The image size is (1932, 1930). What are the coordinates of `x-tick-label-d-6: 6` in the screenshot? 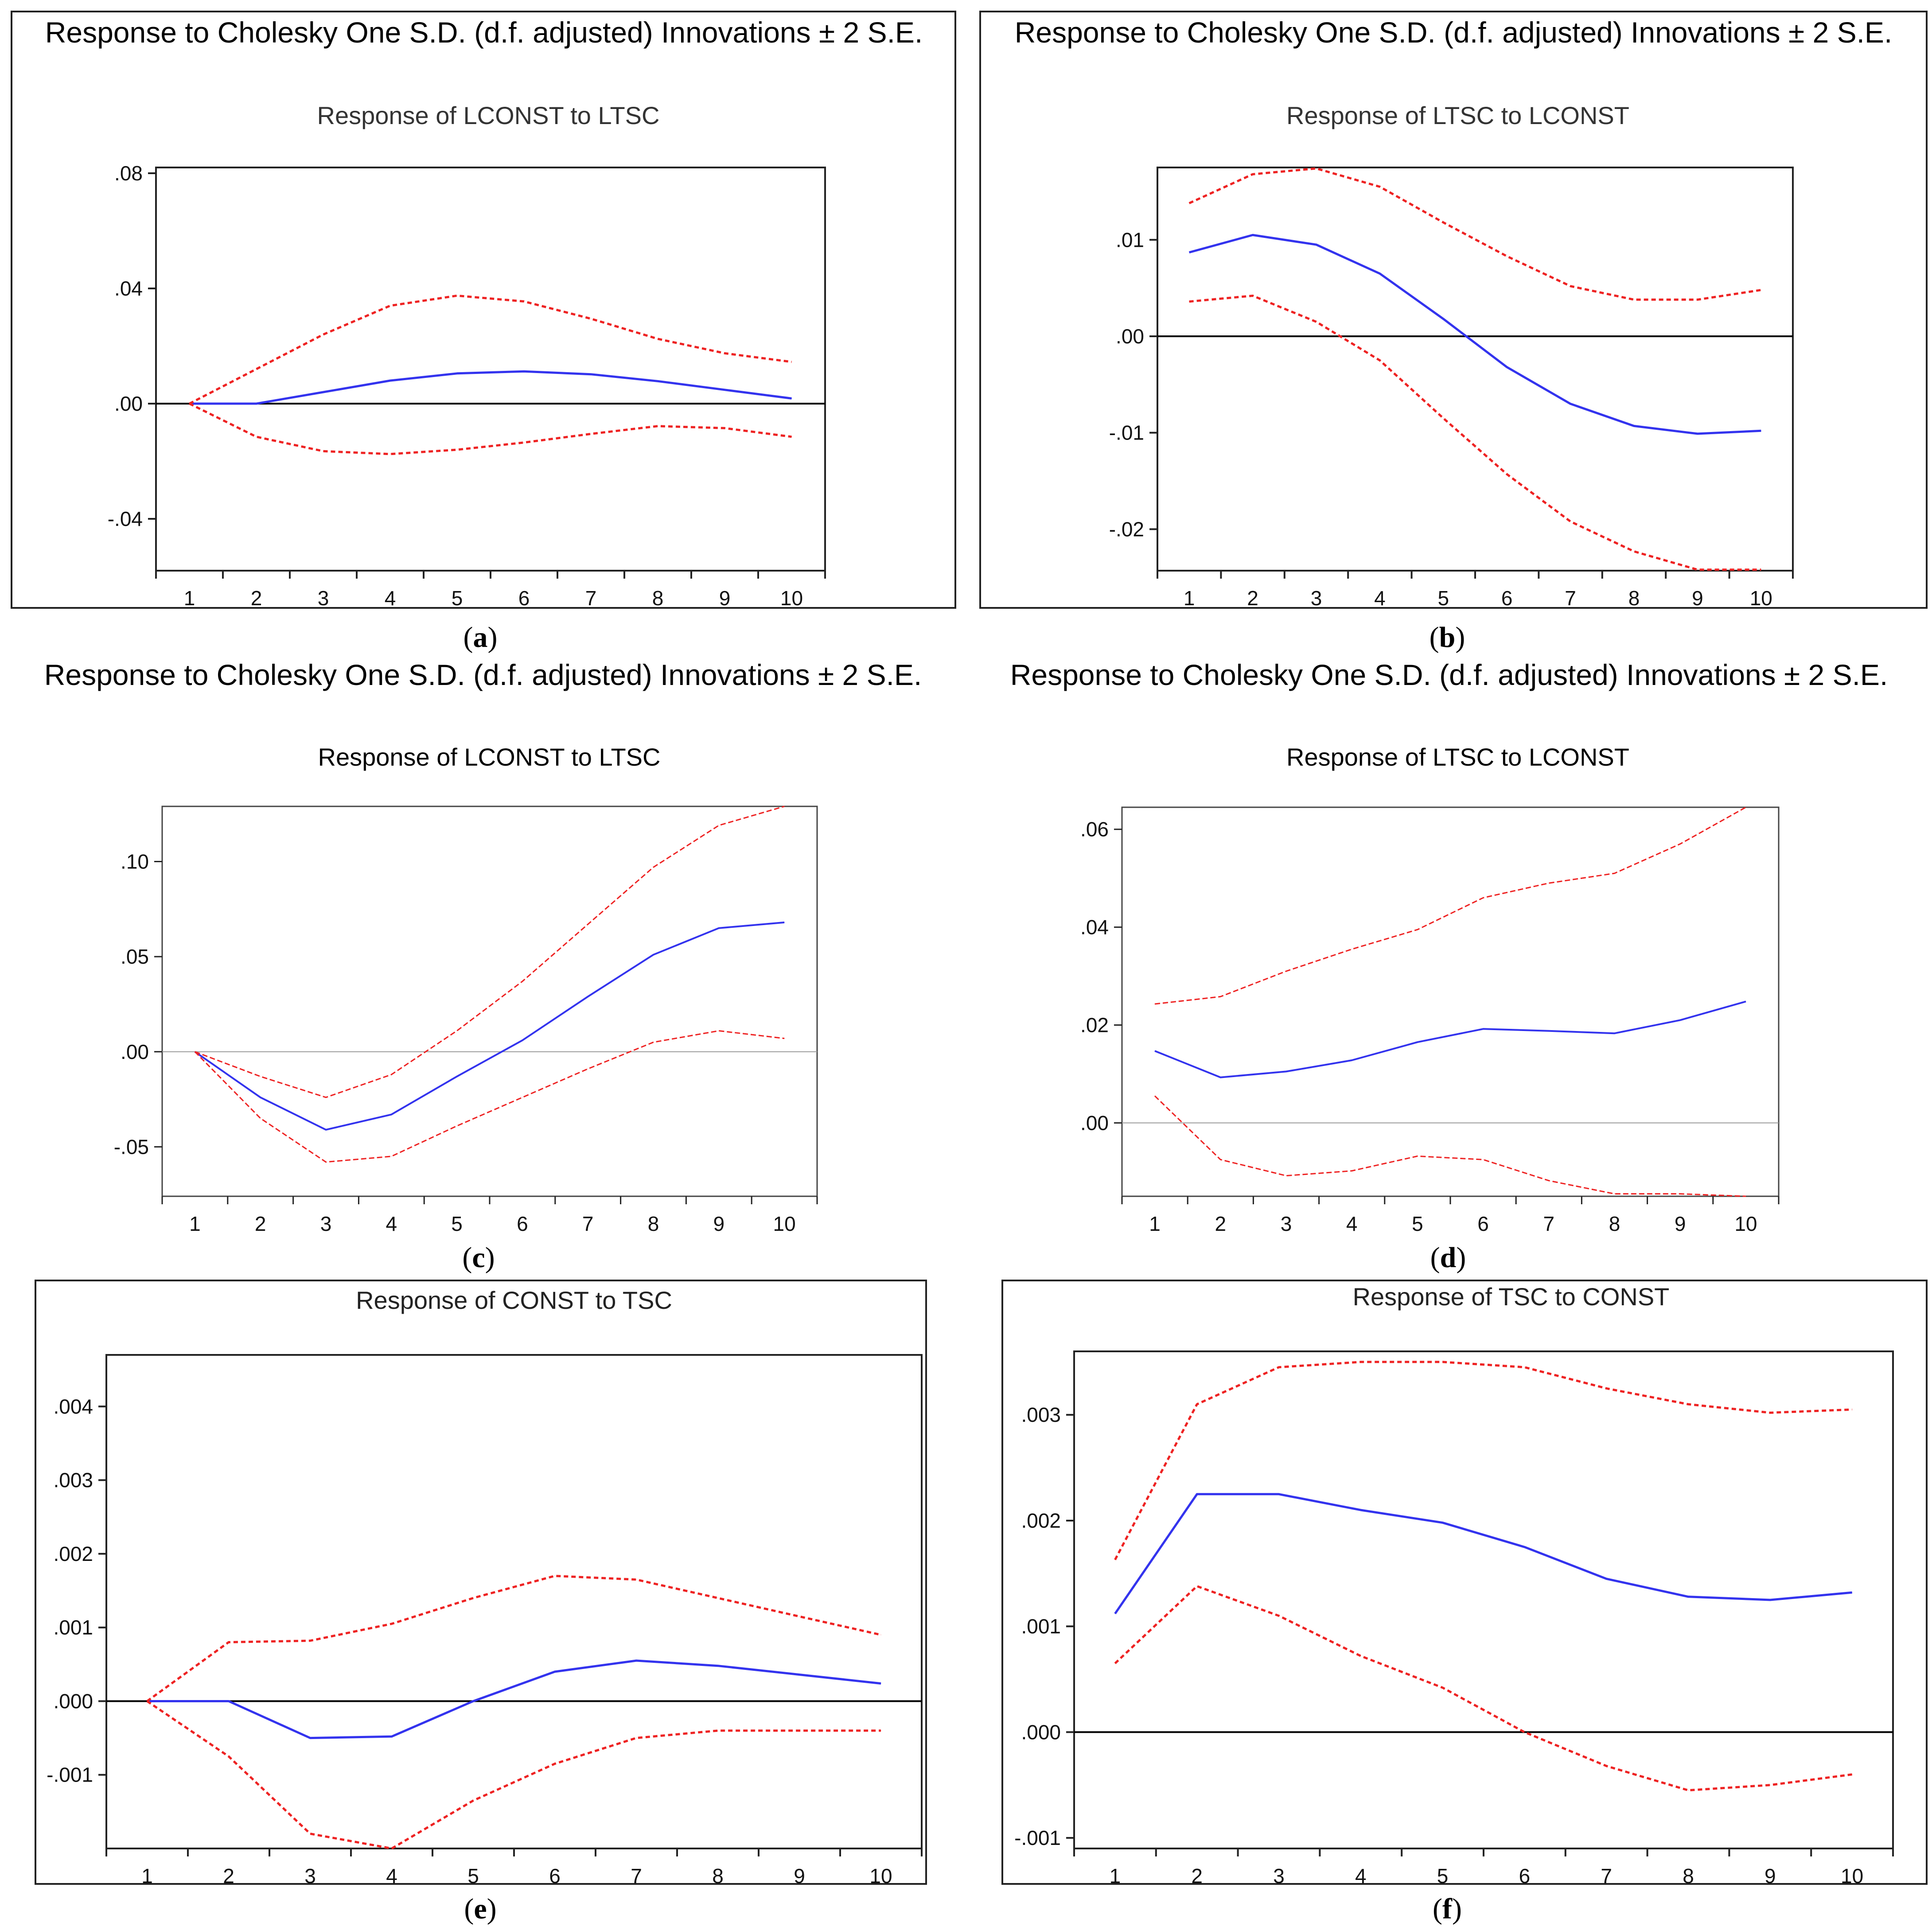 It's located at (1483, 1223).